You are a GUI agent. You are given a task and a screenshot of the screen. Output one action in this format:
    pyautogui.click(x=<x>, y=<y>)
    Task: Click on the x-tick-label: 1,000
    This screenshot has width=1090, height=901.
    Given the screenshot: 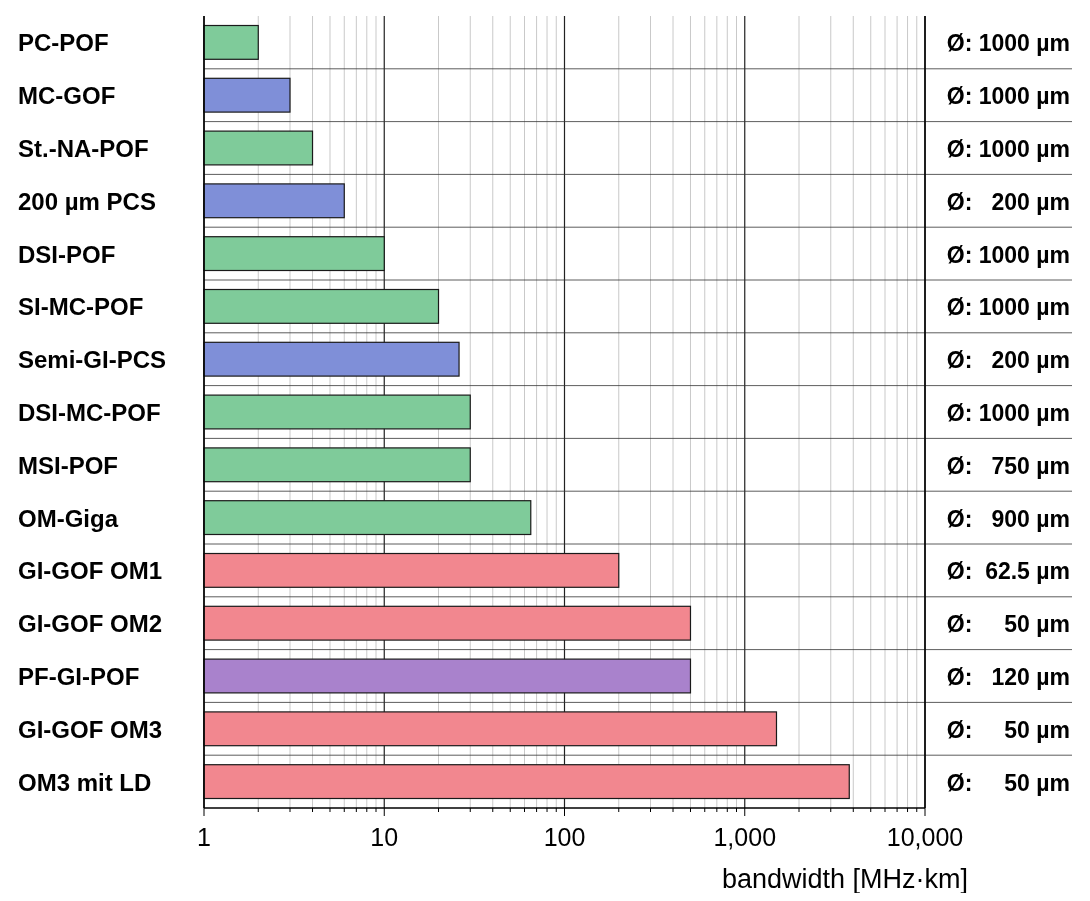 What is the action you would take?
    pyautogui.click(x=745, y=837)
    